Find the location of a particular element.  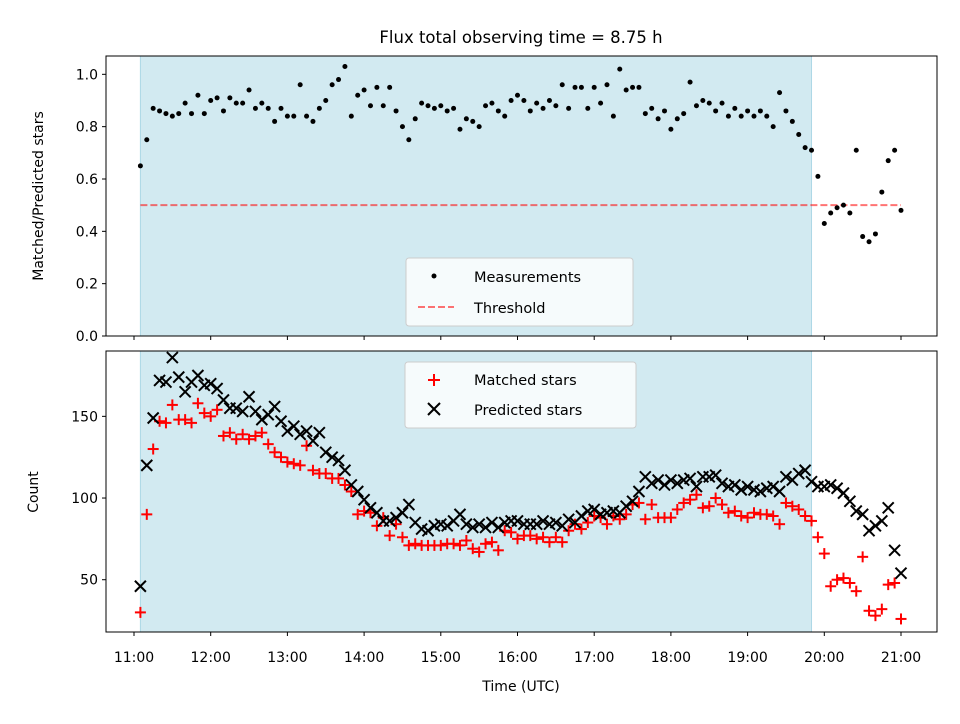

legend-matched-marker is located at coordinates (434, 380).